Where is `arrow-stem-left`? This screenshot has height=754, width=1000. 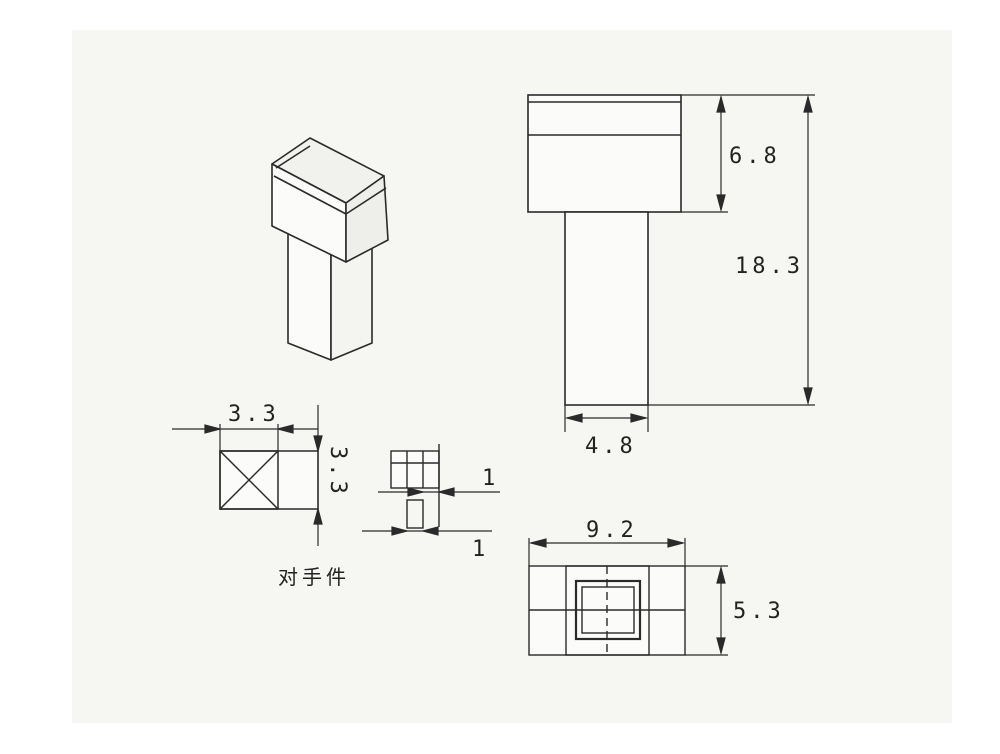 arrow-stem-left is located at coordinates (573, 418).